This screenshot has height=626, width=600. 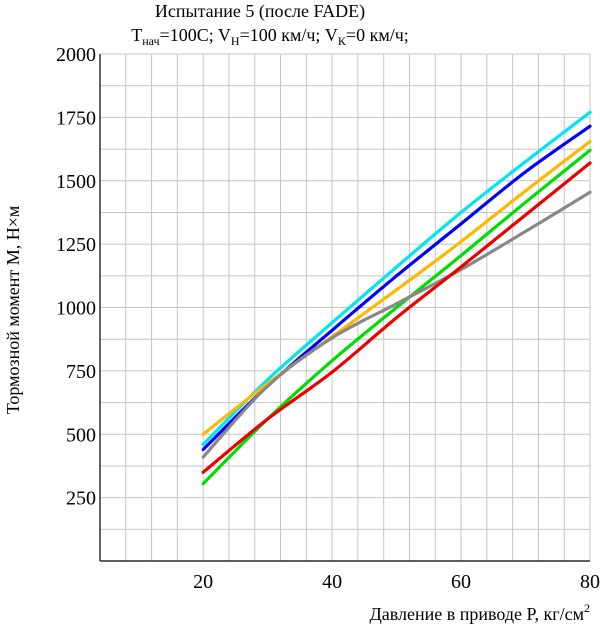 I want to click on x-axis-label-text: Давление в приводе P, кг/см, so click(x=476, y=614).